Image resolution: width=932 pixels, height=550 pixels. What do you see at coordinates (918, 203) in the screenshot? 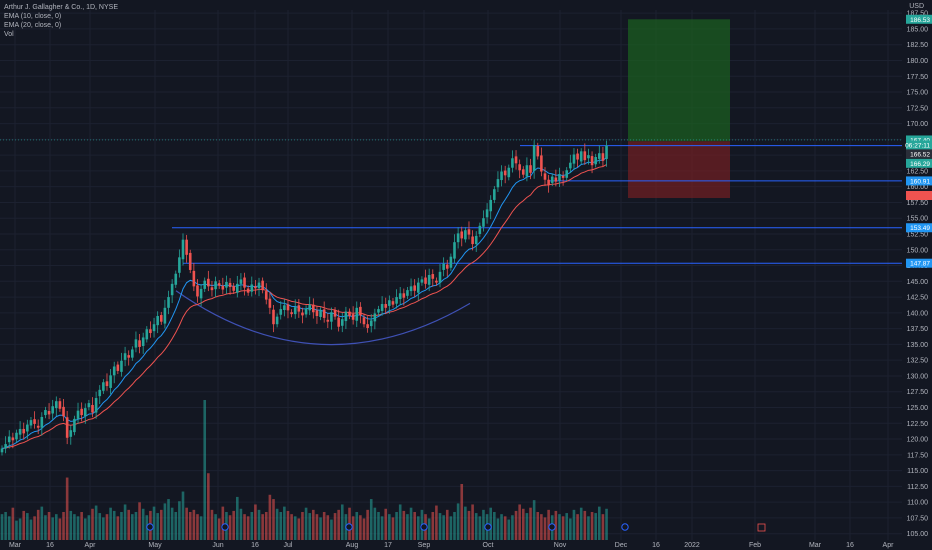
I see `y-axis-tick-label: 157.50` at bounding box center [918, 203].